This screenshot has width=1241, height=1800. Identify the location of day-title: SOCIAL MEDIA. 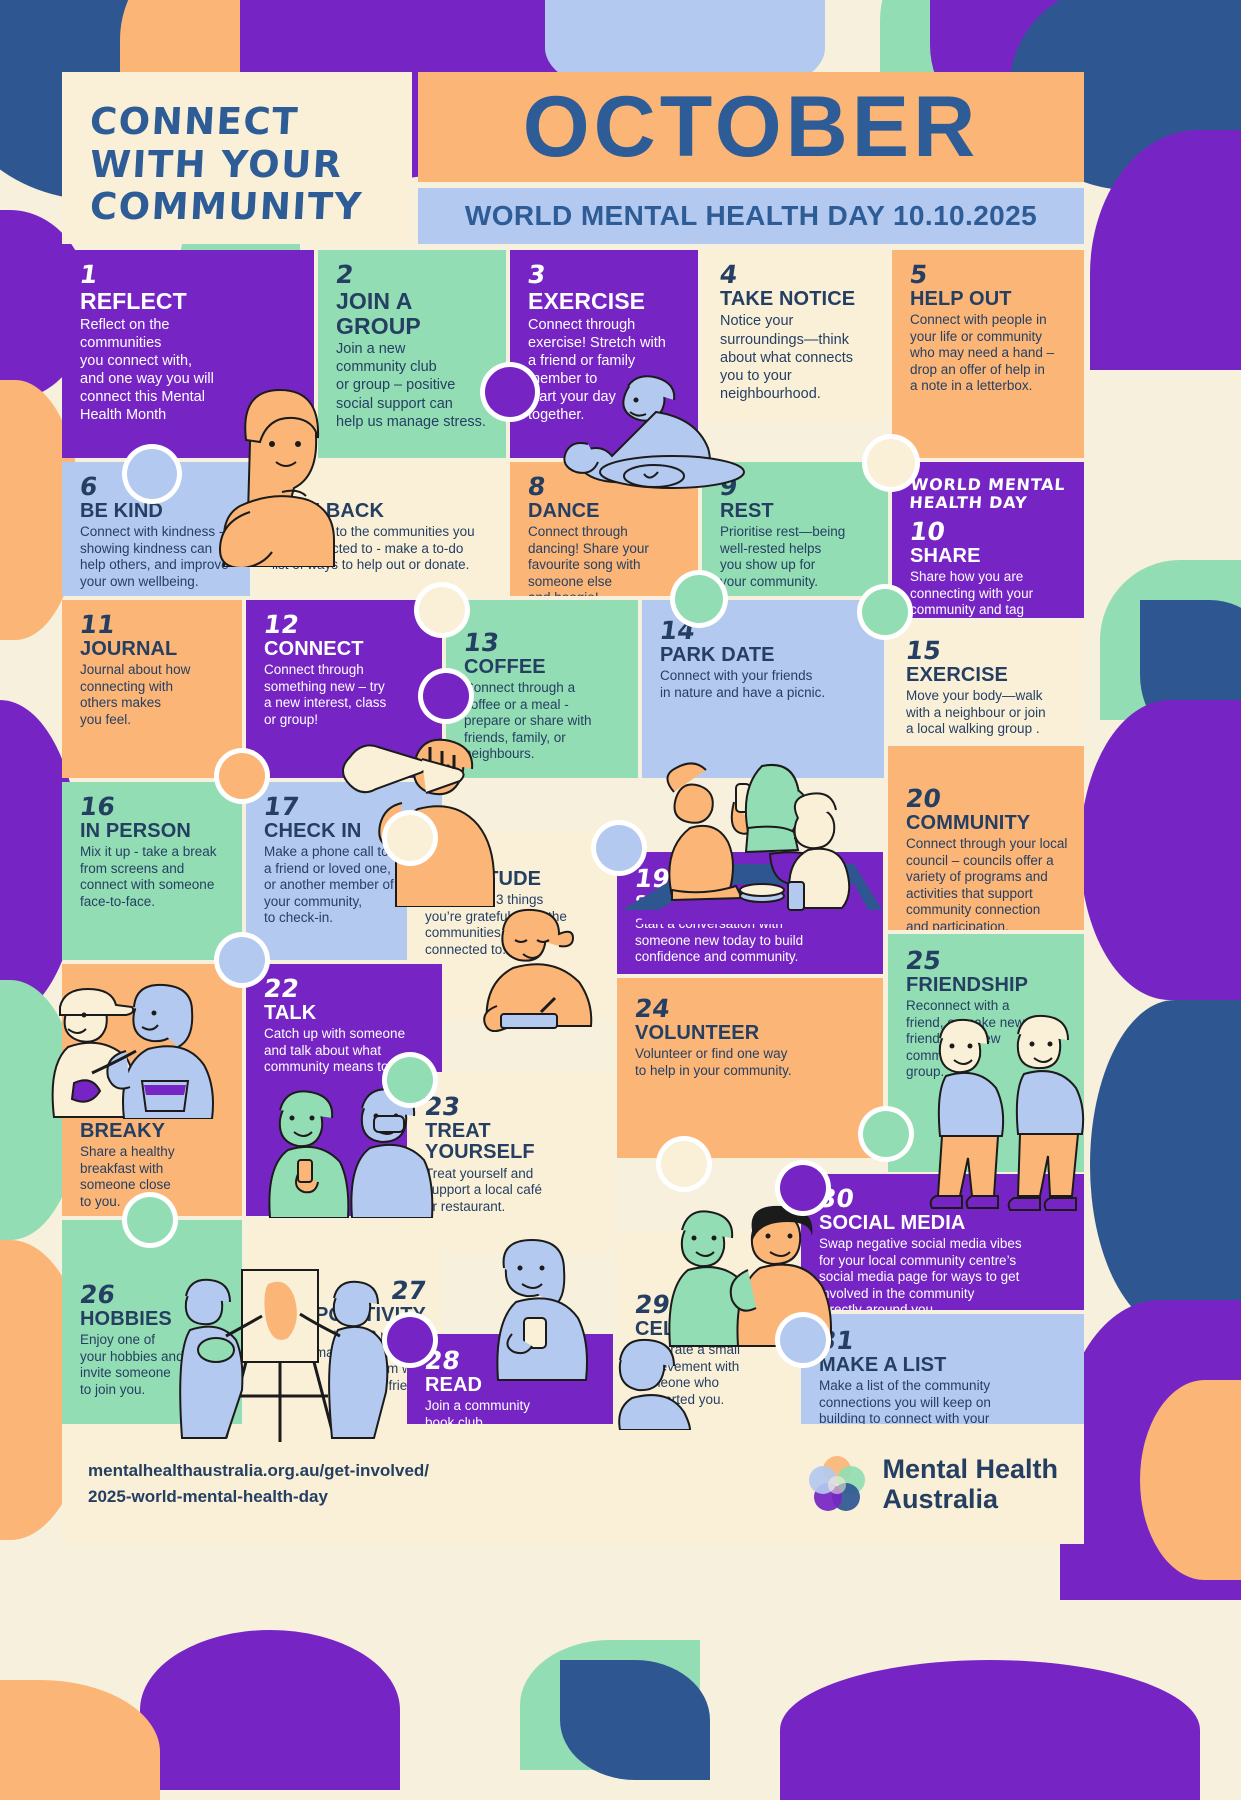
(892, 1223).